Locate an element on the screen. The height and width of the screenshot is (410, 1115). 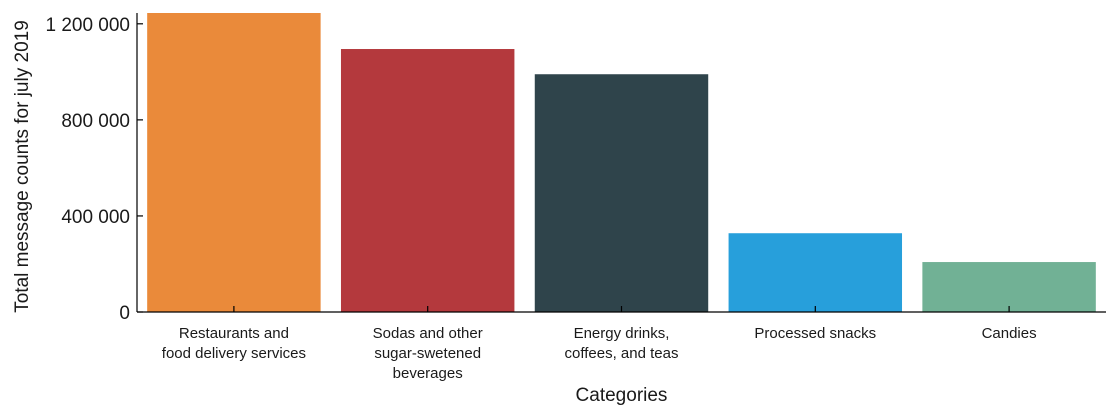
y-axis-title: Total message counts for july 2019 is located at coordinates (22, 166).